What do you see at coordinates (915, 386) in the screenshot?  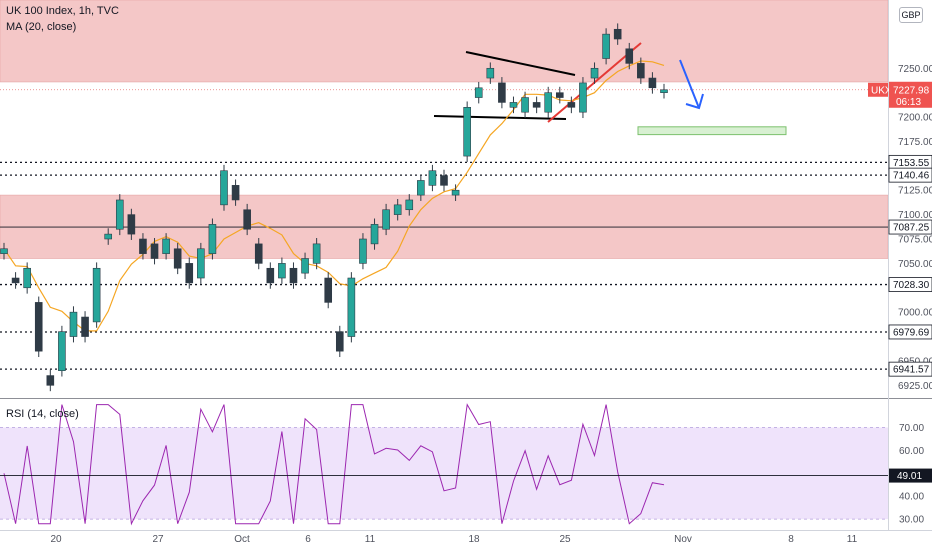 I see `price-tick-label: 6925.00` at bounding box center [915, 386].